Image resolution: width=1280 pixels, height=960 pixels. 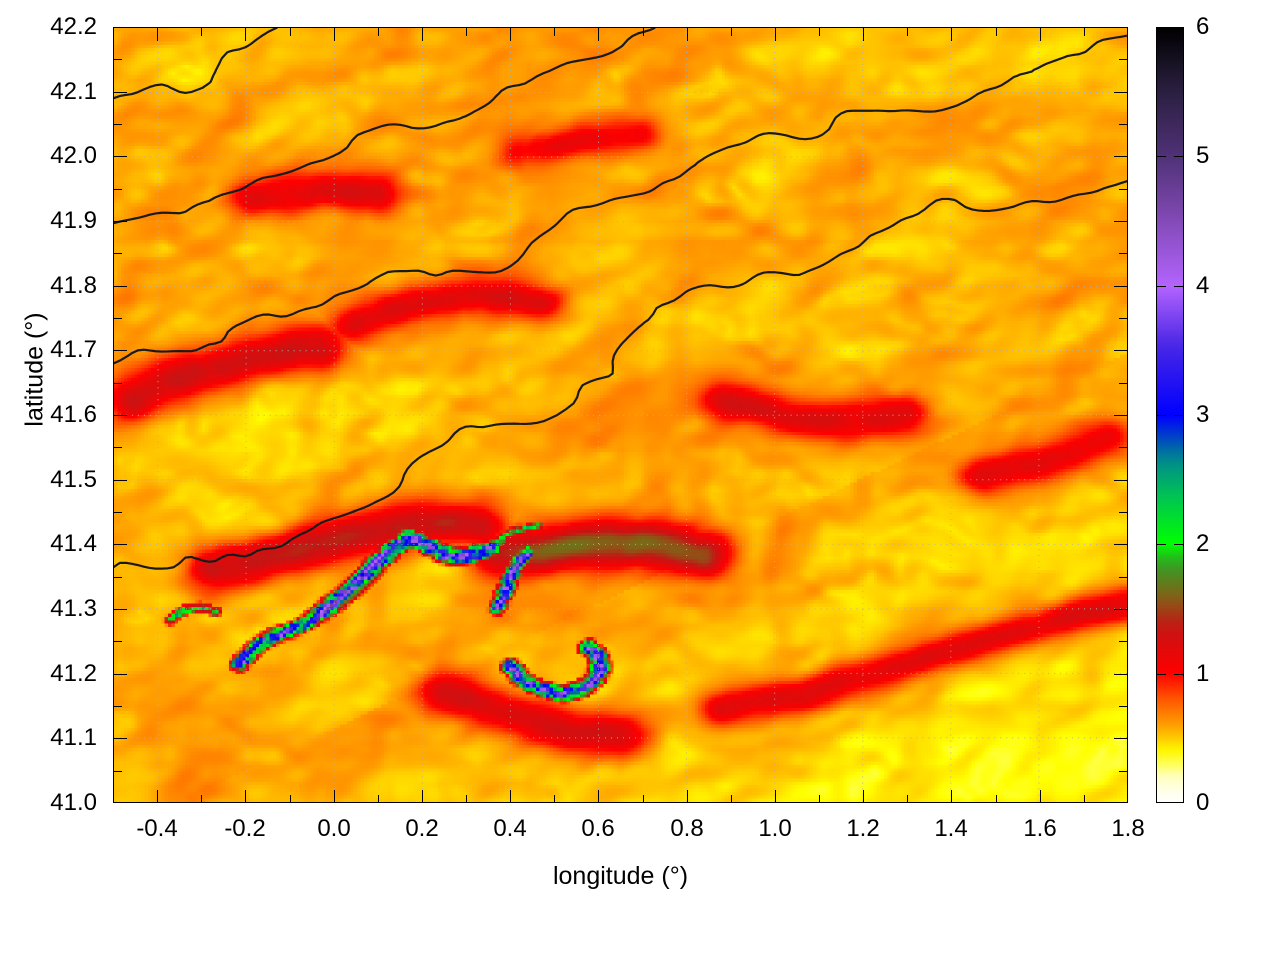 I want to click on y-axis-tick-label: 41.2, so click(x=73, y=673).